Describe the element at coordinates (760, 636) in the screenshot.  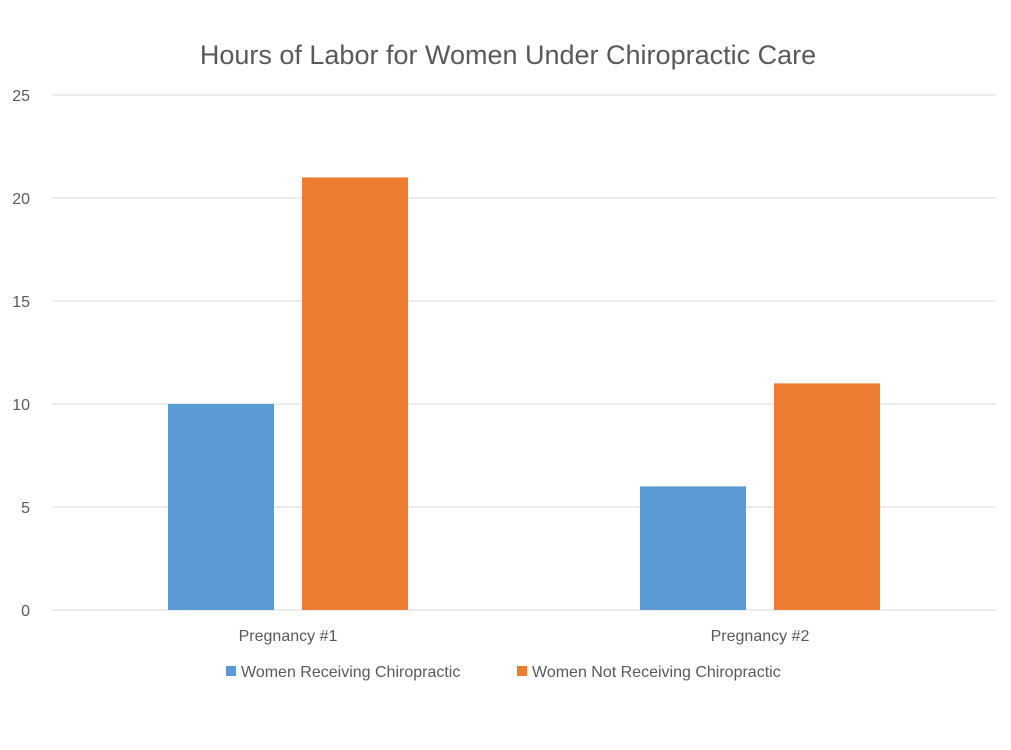
I see `x-tick-label: Pregnancy #2` at that location.